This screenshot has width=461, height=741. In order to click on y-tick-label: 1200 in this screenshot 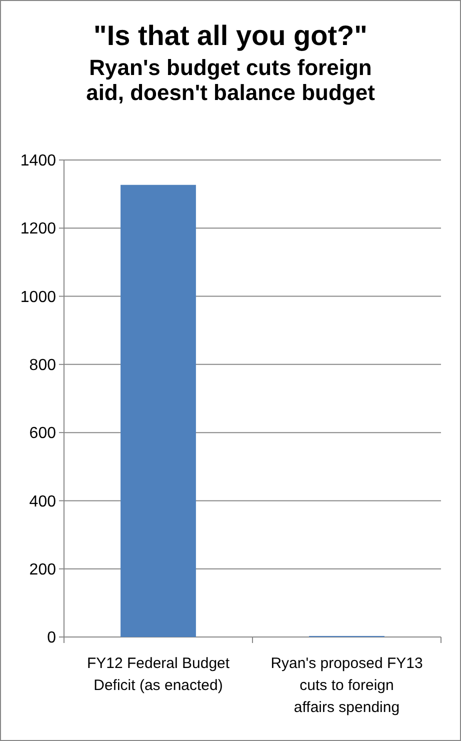, I will do `click(38, 229)`.